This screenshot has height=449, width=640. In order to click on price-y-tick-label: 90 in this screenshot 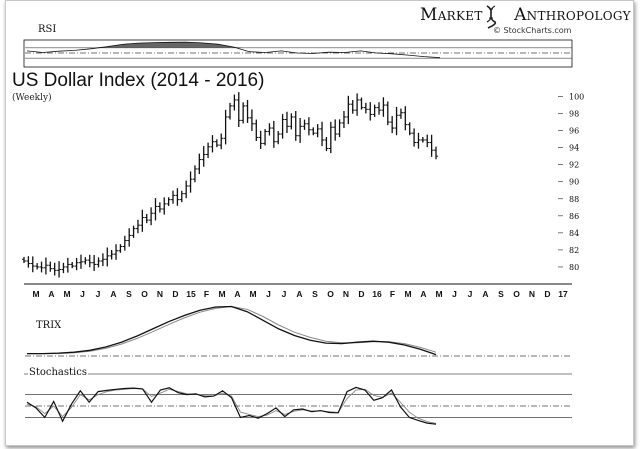, I will do `click(574, 182)`.